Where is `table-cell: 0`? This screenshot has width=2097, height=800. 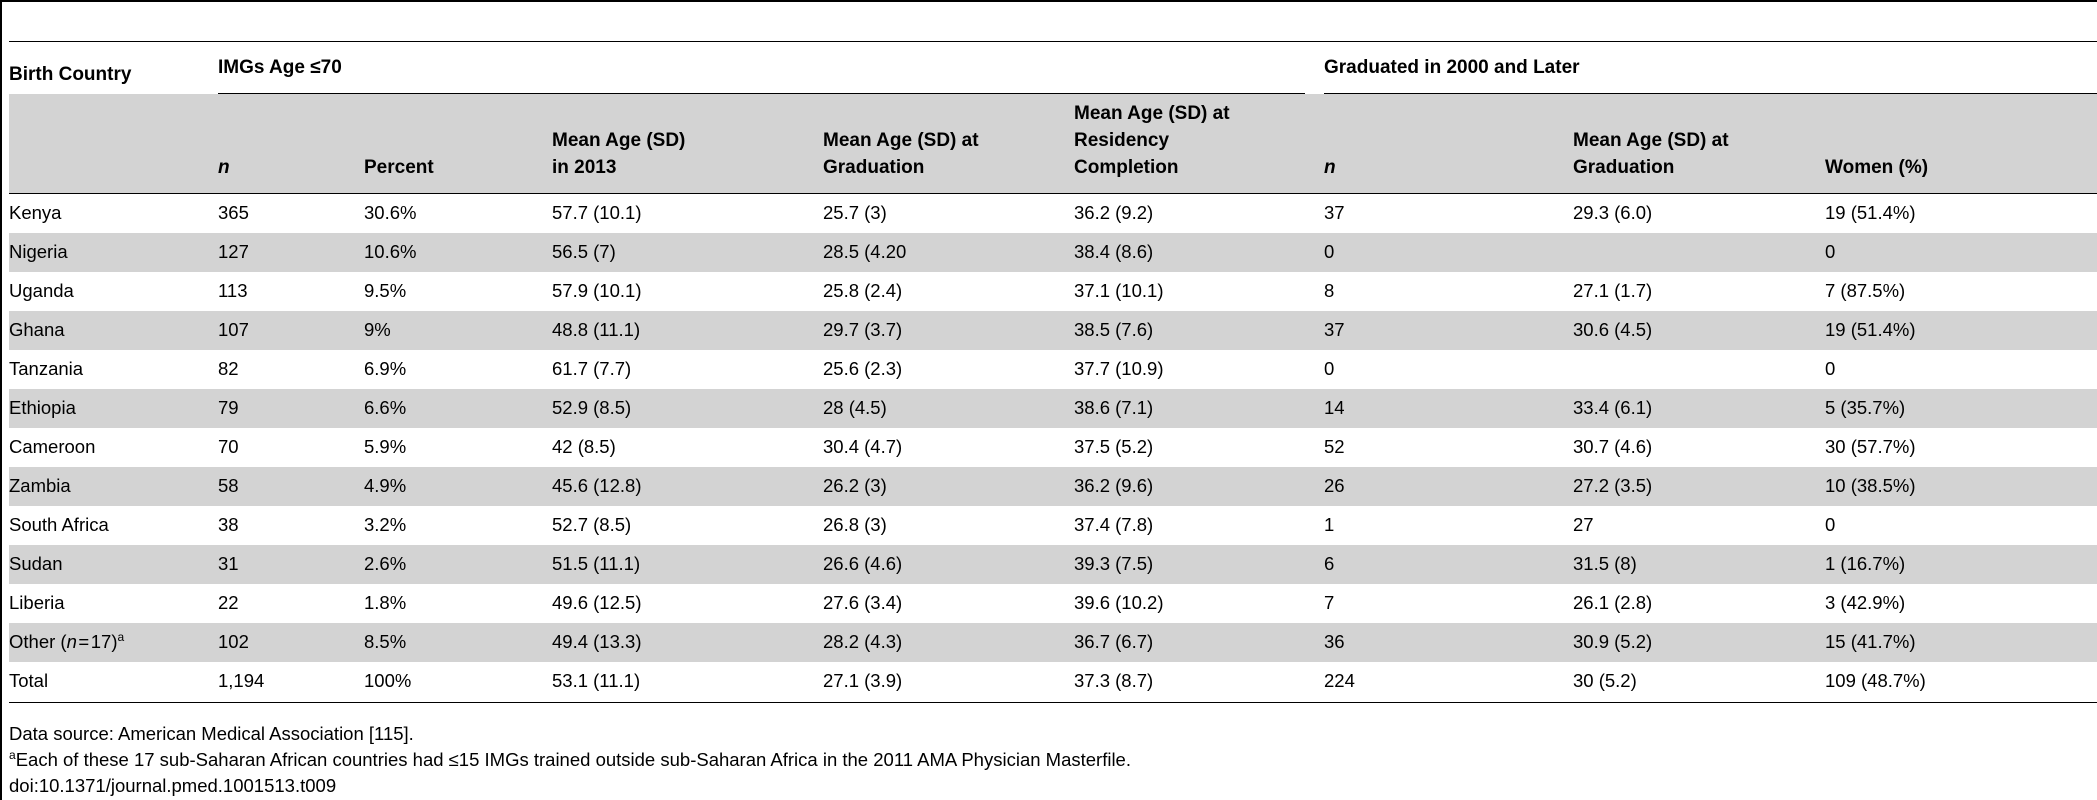
table-cell: 0 is located at coordinates (1830, 368).